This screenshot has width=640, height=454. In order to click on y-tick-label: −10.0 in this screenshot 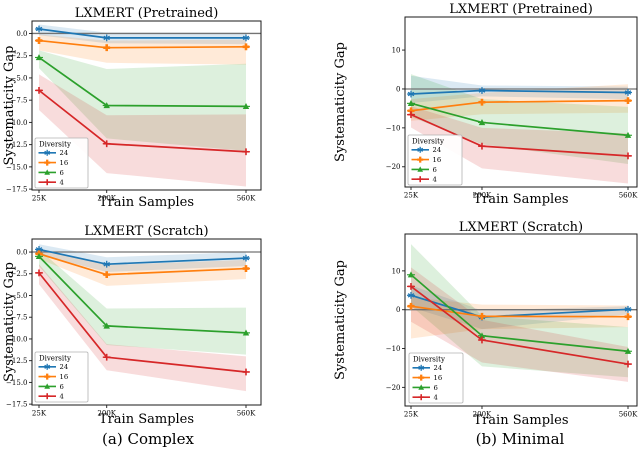, I will do `click(16, 339)`.